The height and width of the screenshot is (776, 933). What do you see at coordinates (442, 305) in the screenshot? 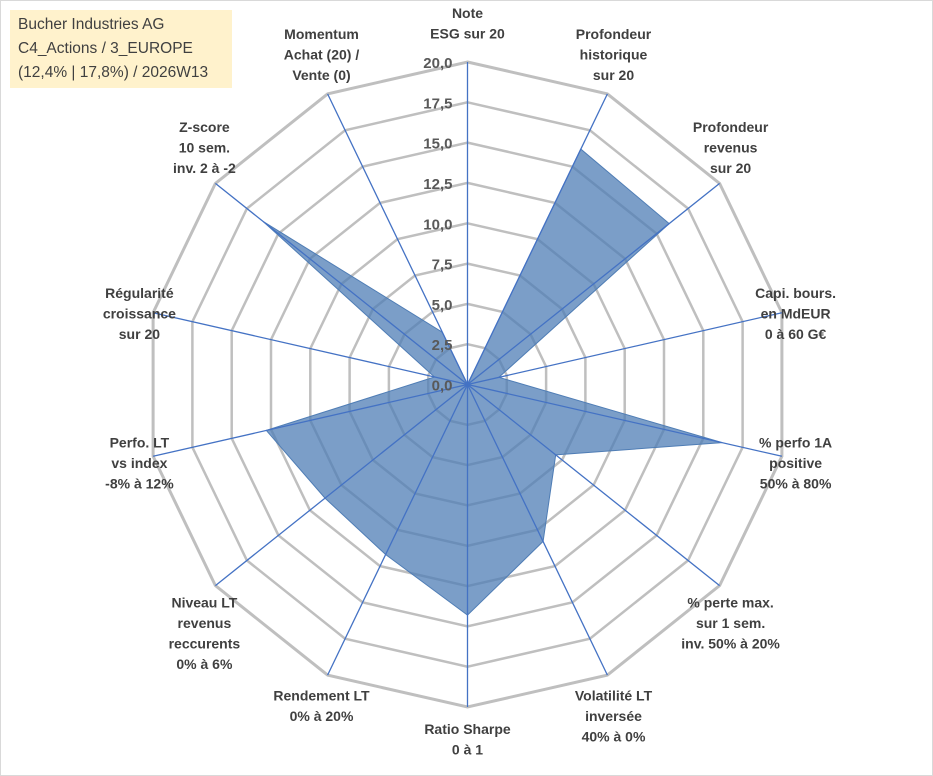
I see `tick-label: 5,0` at bounding box center [442, 305].